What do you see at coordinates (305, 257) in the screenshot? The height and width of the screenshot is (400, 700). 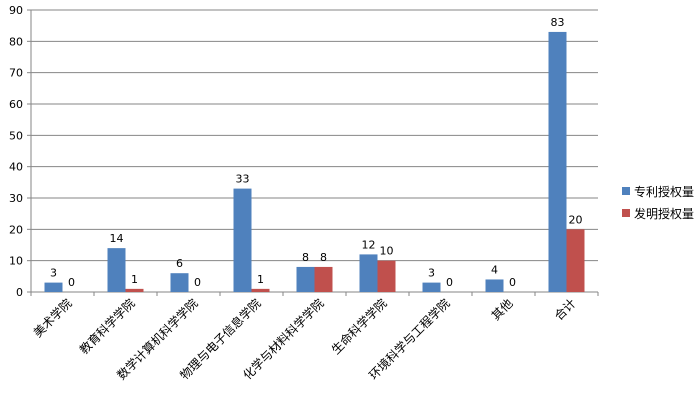 I see `data-label-series-0-cat-4: 8` at bounding box center [305, 257].